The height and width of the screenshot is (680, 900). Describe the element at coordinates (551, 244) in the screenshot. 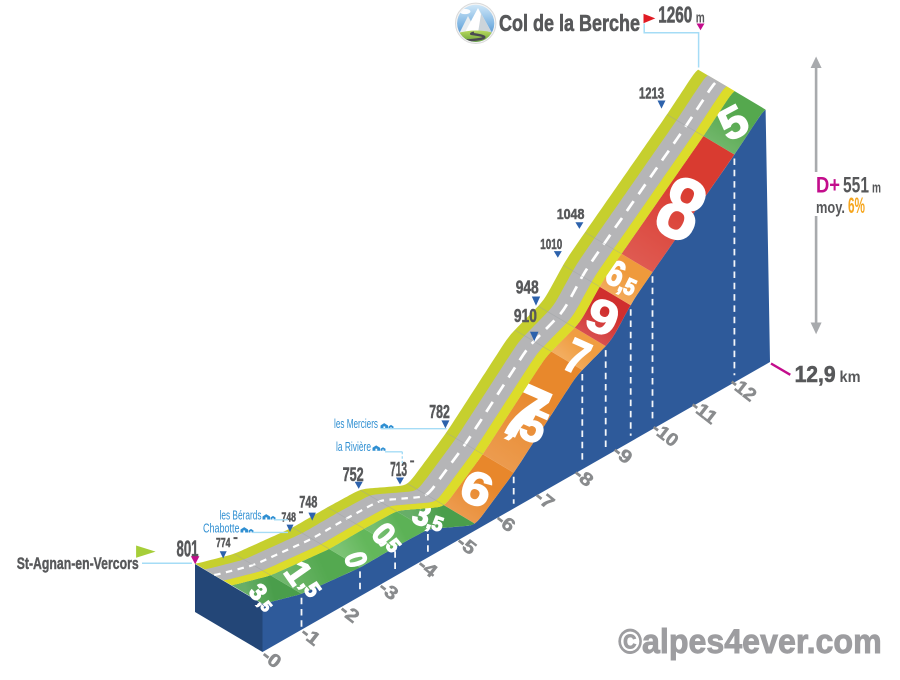

I see `svg-text: 1010` at that location.